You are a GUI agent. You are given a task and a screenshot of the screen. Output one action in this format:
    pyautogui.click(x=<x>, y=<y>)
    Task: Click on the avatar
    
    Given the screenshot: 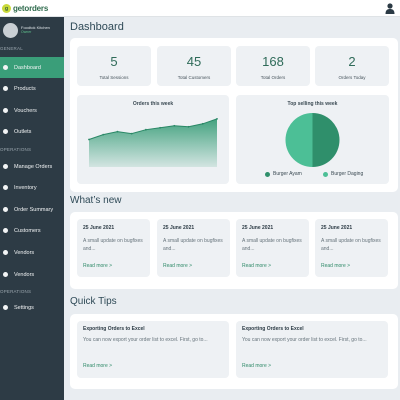 What is the action you would take?
    pyautogui.click(x=10, y=30)
    